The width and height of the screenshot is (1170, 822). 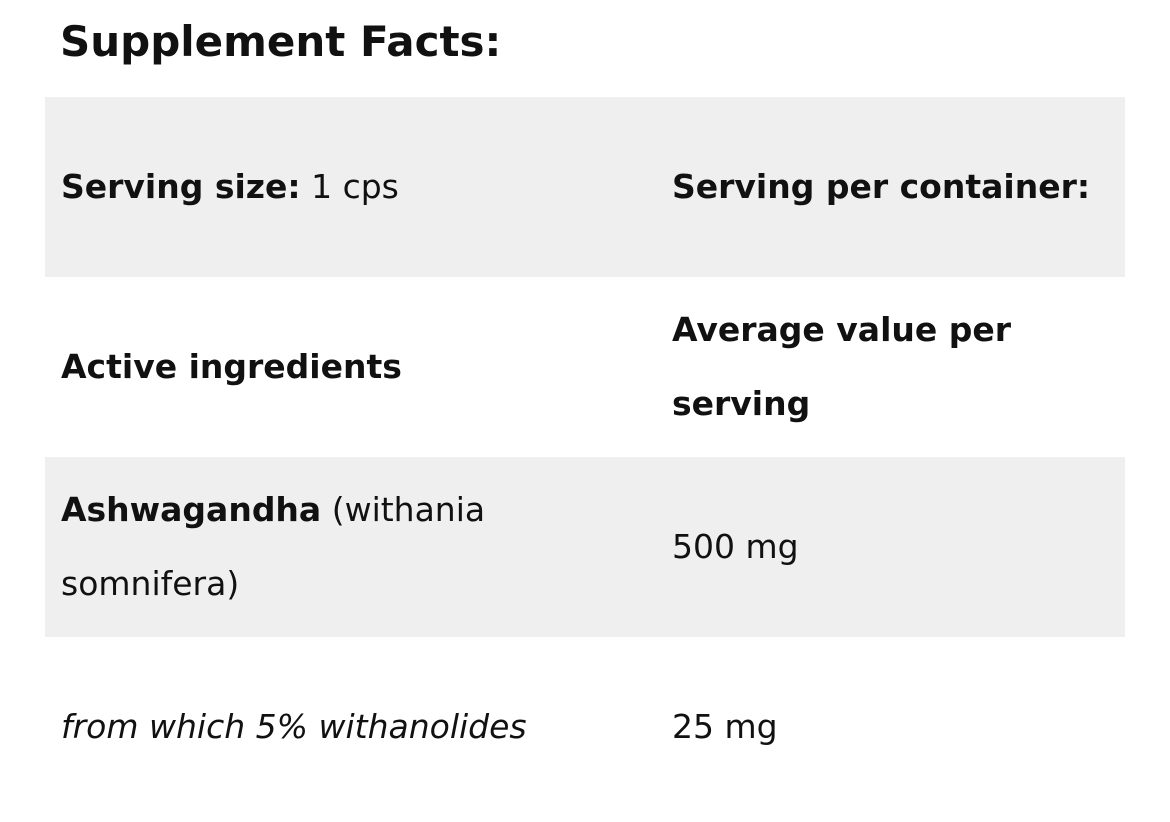 What do you see at coordinates (294, 726) in the screenshot?
I see `value: from which 5% withanolides` at bounding box center [294, 726].